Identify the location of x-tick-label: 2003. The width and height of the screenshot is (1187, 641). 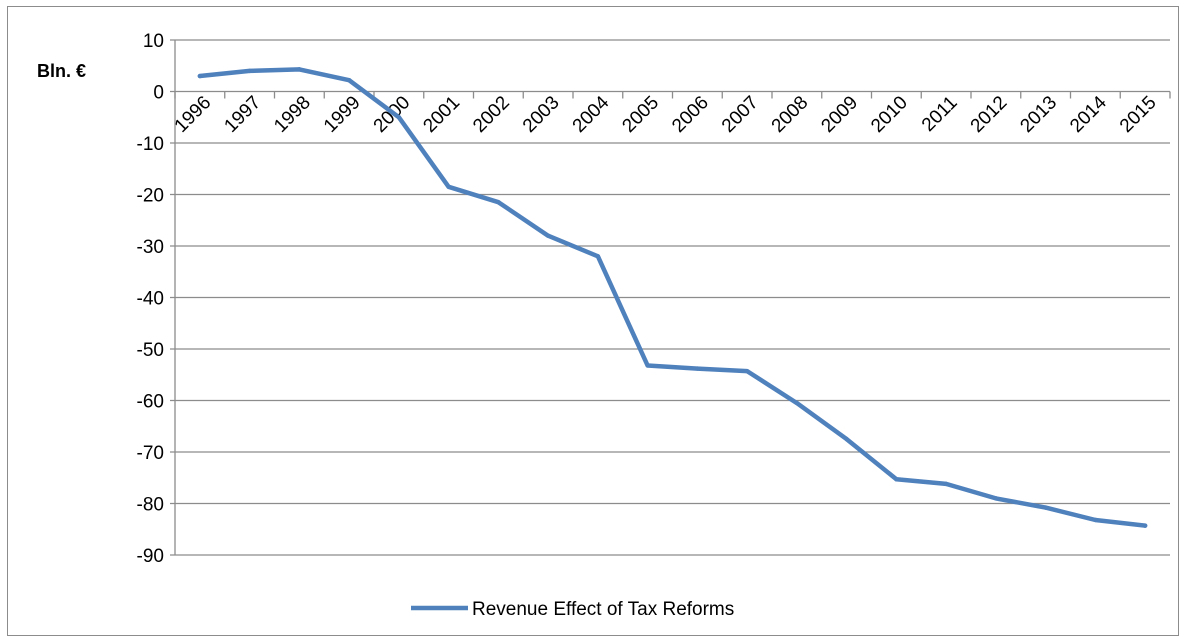
(541, 114).